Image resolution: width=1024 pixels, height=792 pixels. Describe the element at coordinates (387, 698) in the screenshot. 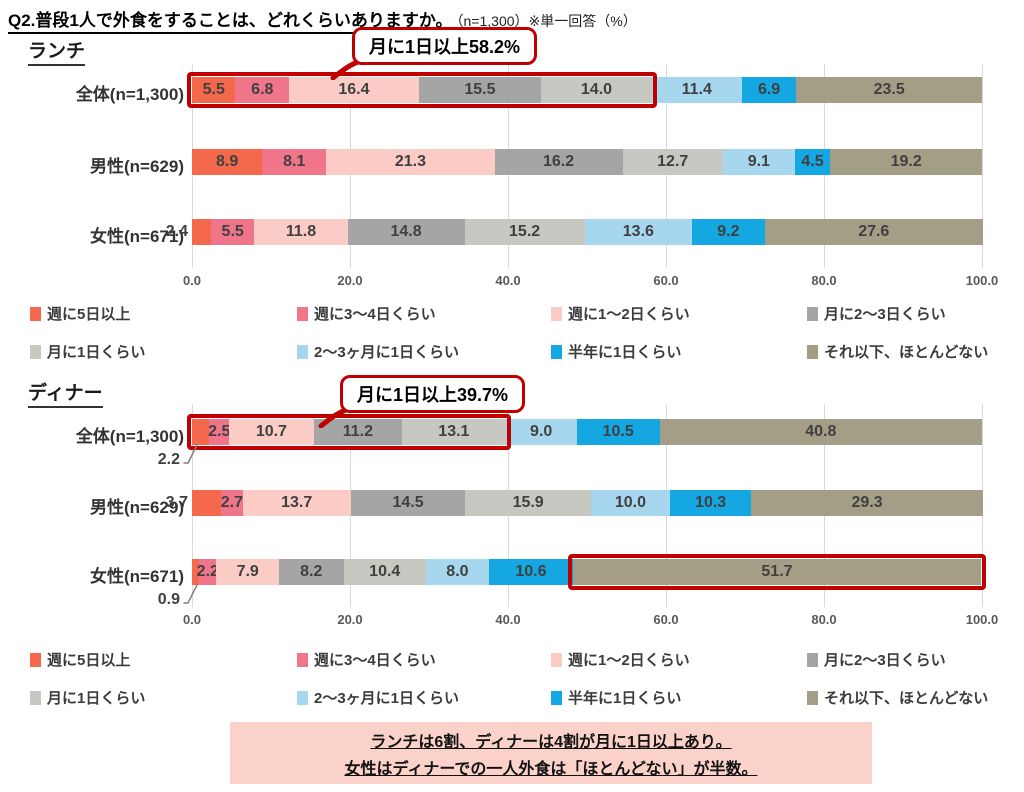

I see `legend-label: 2～3ヶ月に1日くらい` at that location.